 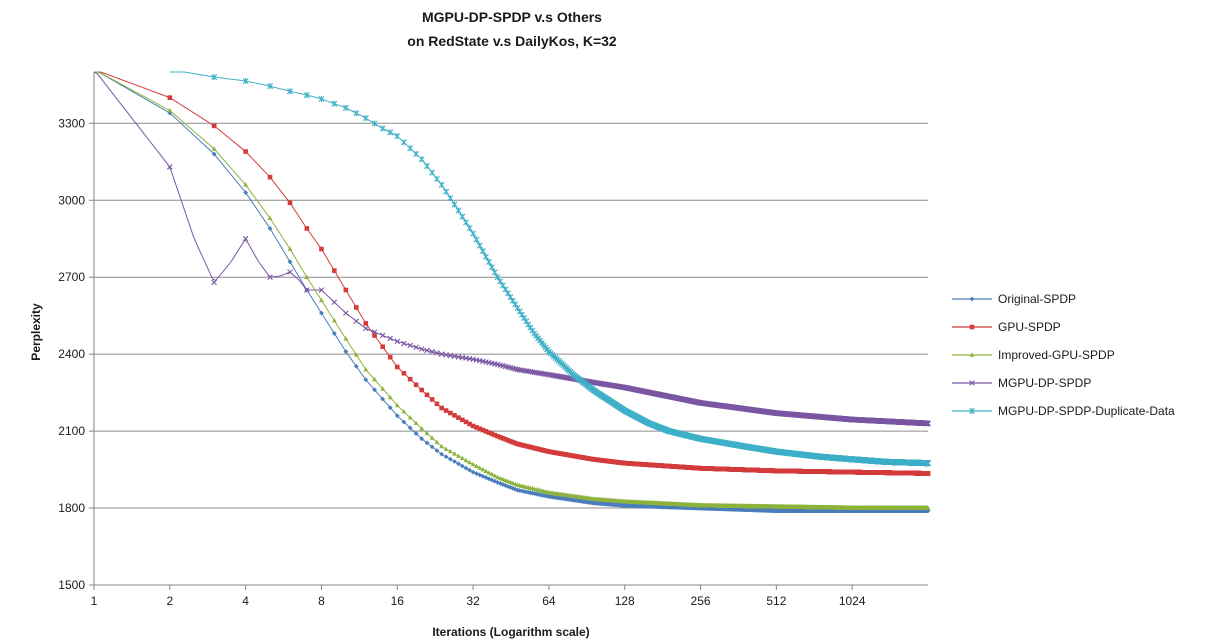 I want to click on chart-title-line-1: MGPU-DP-SPDP v.s Others, so click(x=512, y=17).